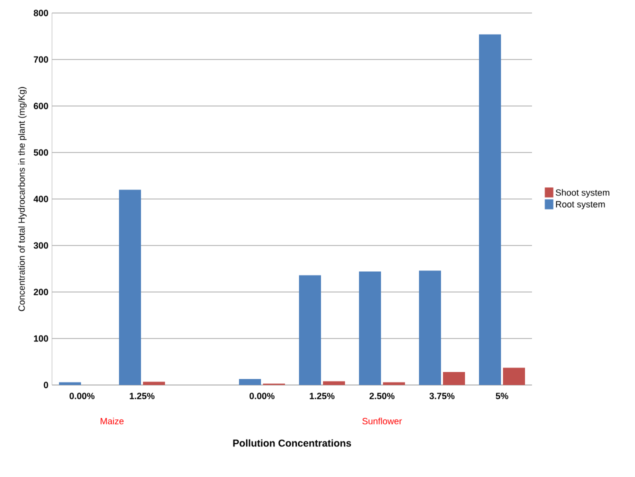 The width and height of the screenshot is (635, 477). I want to click on y-tick-label: 300, so click(41, 245).